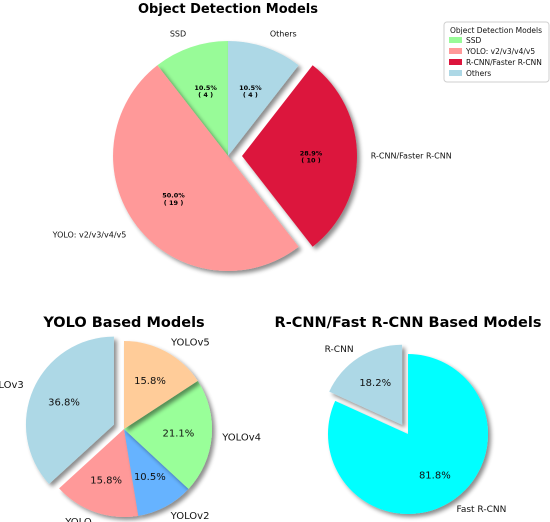  I want to click on pie-slice-fast-r-cnn, so click(408, 434).